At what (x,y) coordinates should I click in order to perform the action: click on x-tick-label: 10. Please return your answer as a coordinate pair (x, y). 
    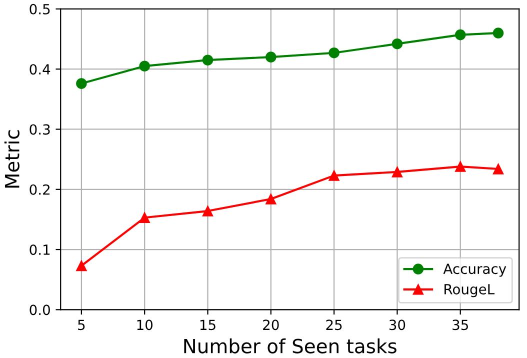
    Looking at the image, I should click on (145, 325).